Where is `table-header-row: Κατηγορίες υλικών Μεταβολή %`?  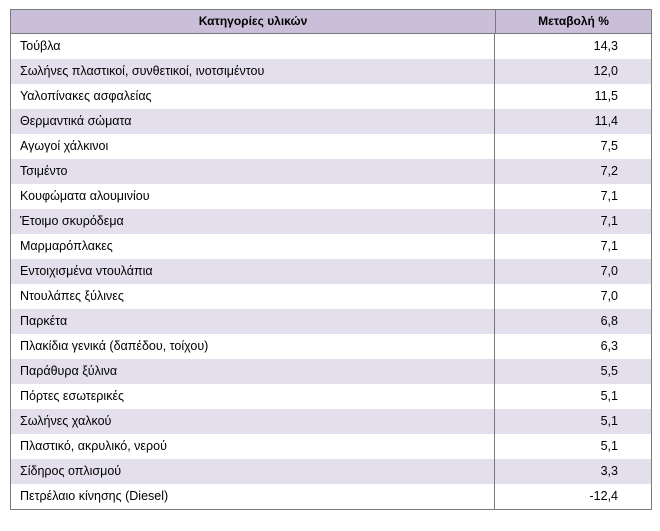 table-header-row: Κατηγορίες υλικών Μεταβολή % is located at coordinates (331, 22).